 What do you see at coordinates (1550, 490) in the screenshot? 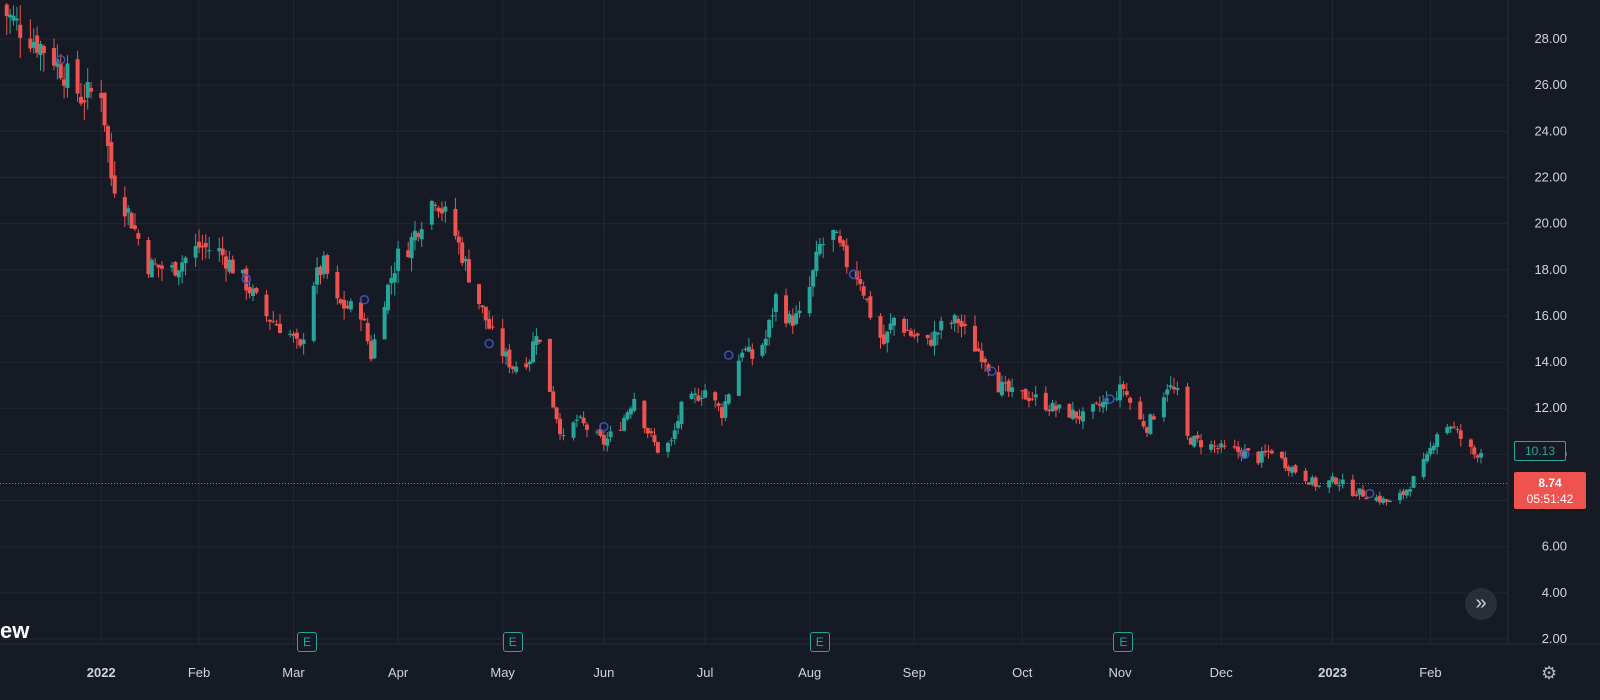
I see `current-price-label: 8.74 05:51:42` at bounding box center [1550, 490].